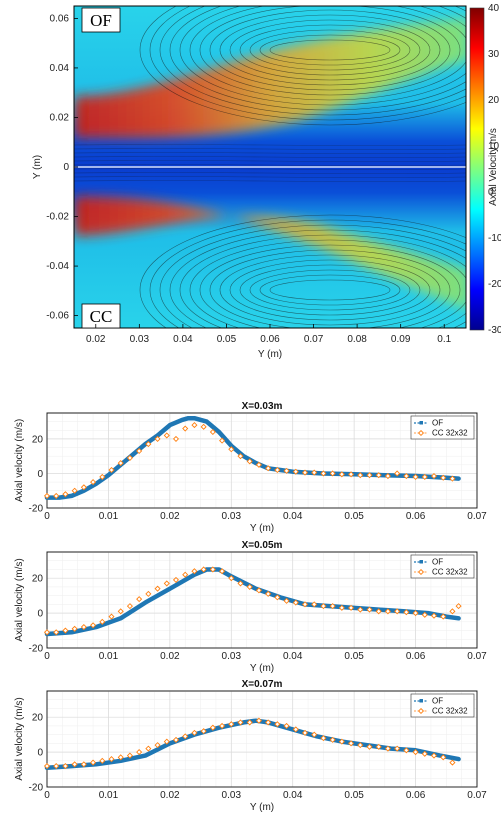 This screenshot has height=814, width=501. What do you see at coordinates (47, 516) in the screenshot?
I see `xtick-label: 0` at bounding box center [47, 516].